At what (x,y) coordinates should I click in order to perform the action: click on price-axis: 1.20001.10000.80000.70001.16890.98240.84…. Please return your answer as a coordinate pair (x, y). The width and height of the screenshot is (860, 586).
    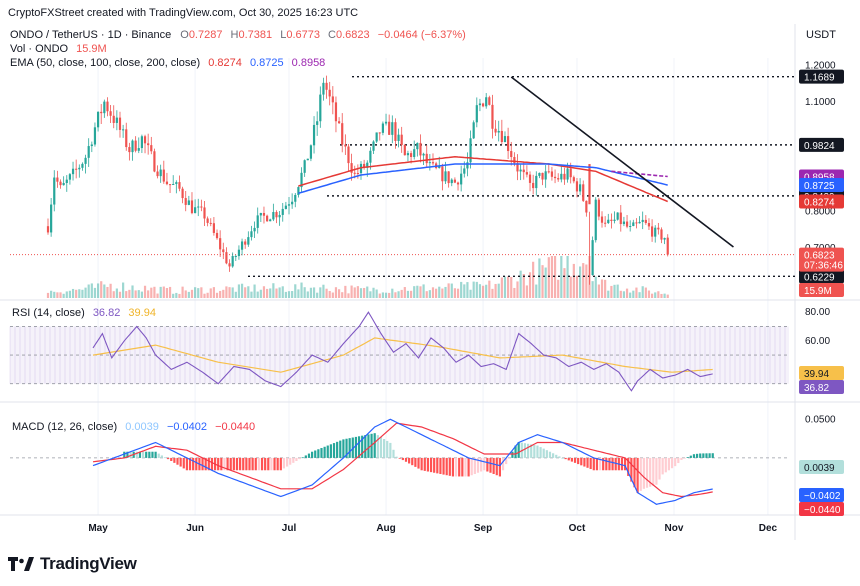
    Looking at the image, I should click on (821, 288).